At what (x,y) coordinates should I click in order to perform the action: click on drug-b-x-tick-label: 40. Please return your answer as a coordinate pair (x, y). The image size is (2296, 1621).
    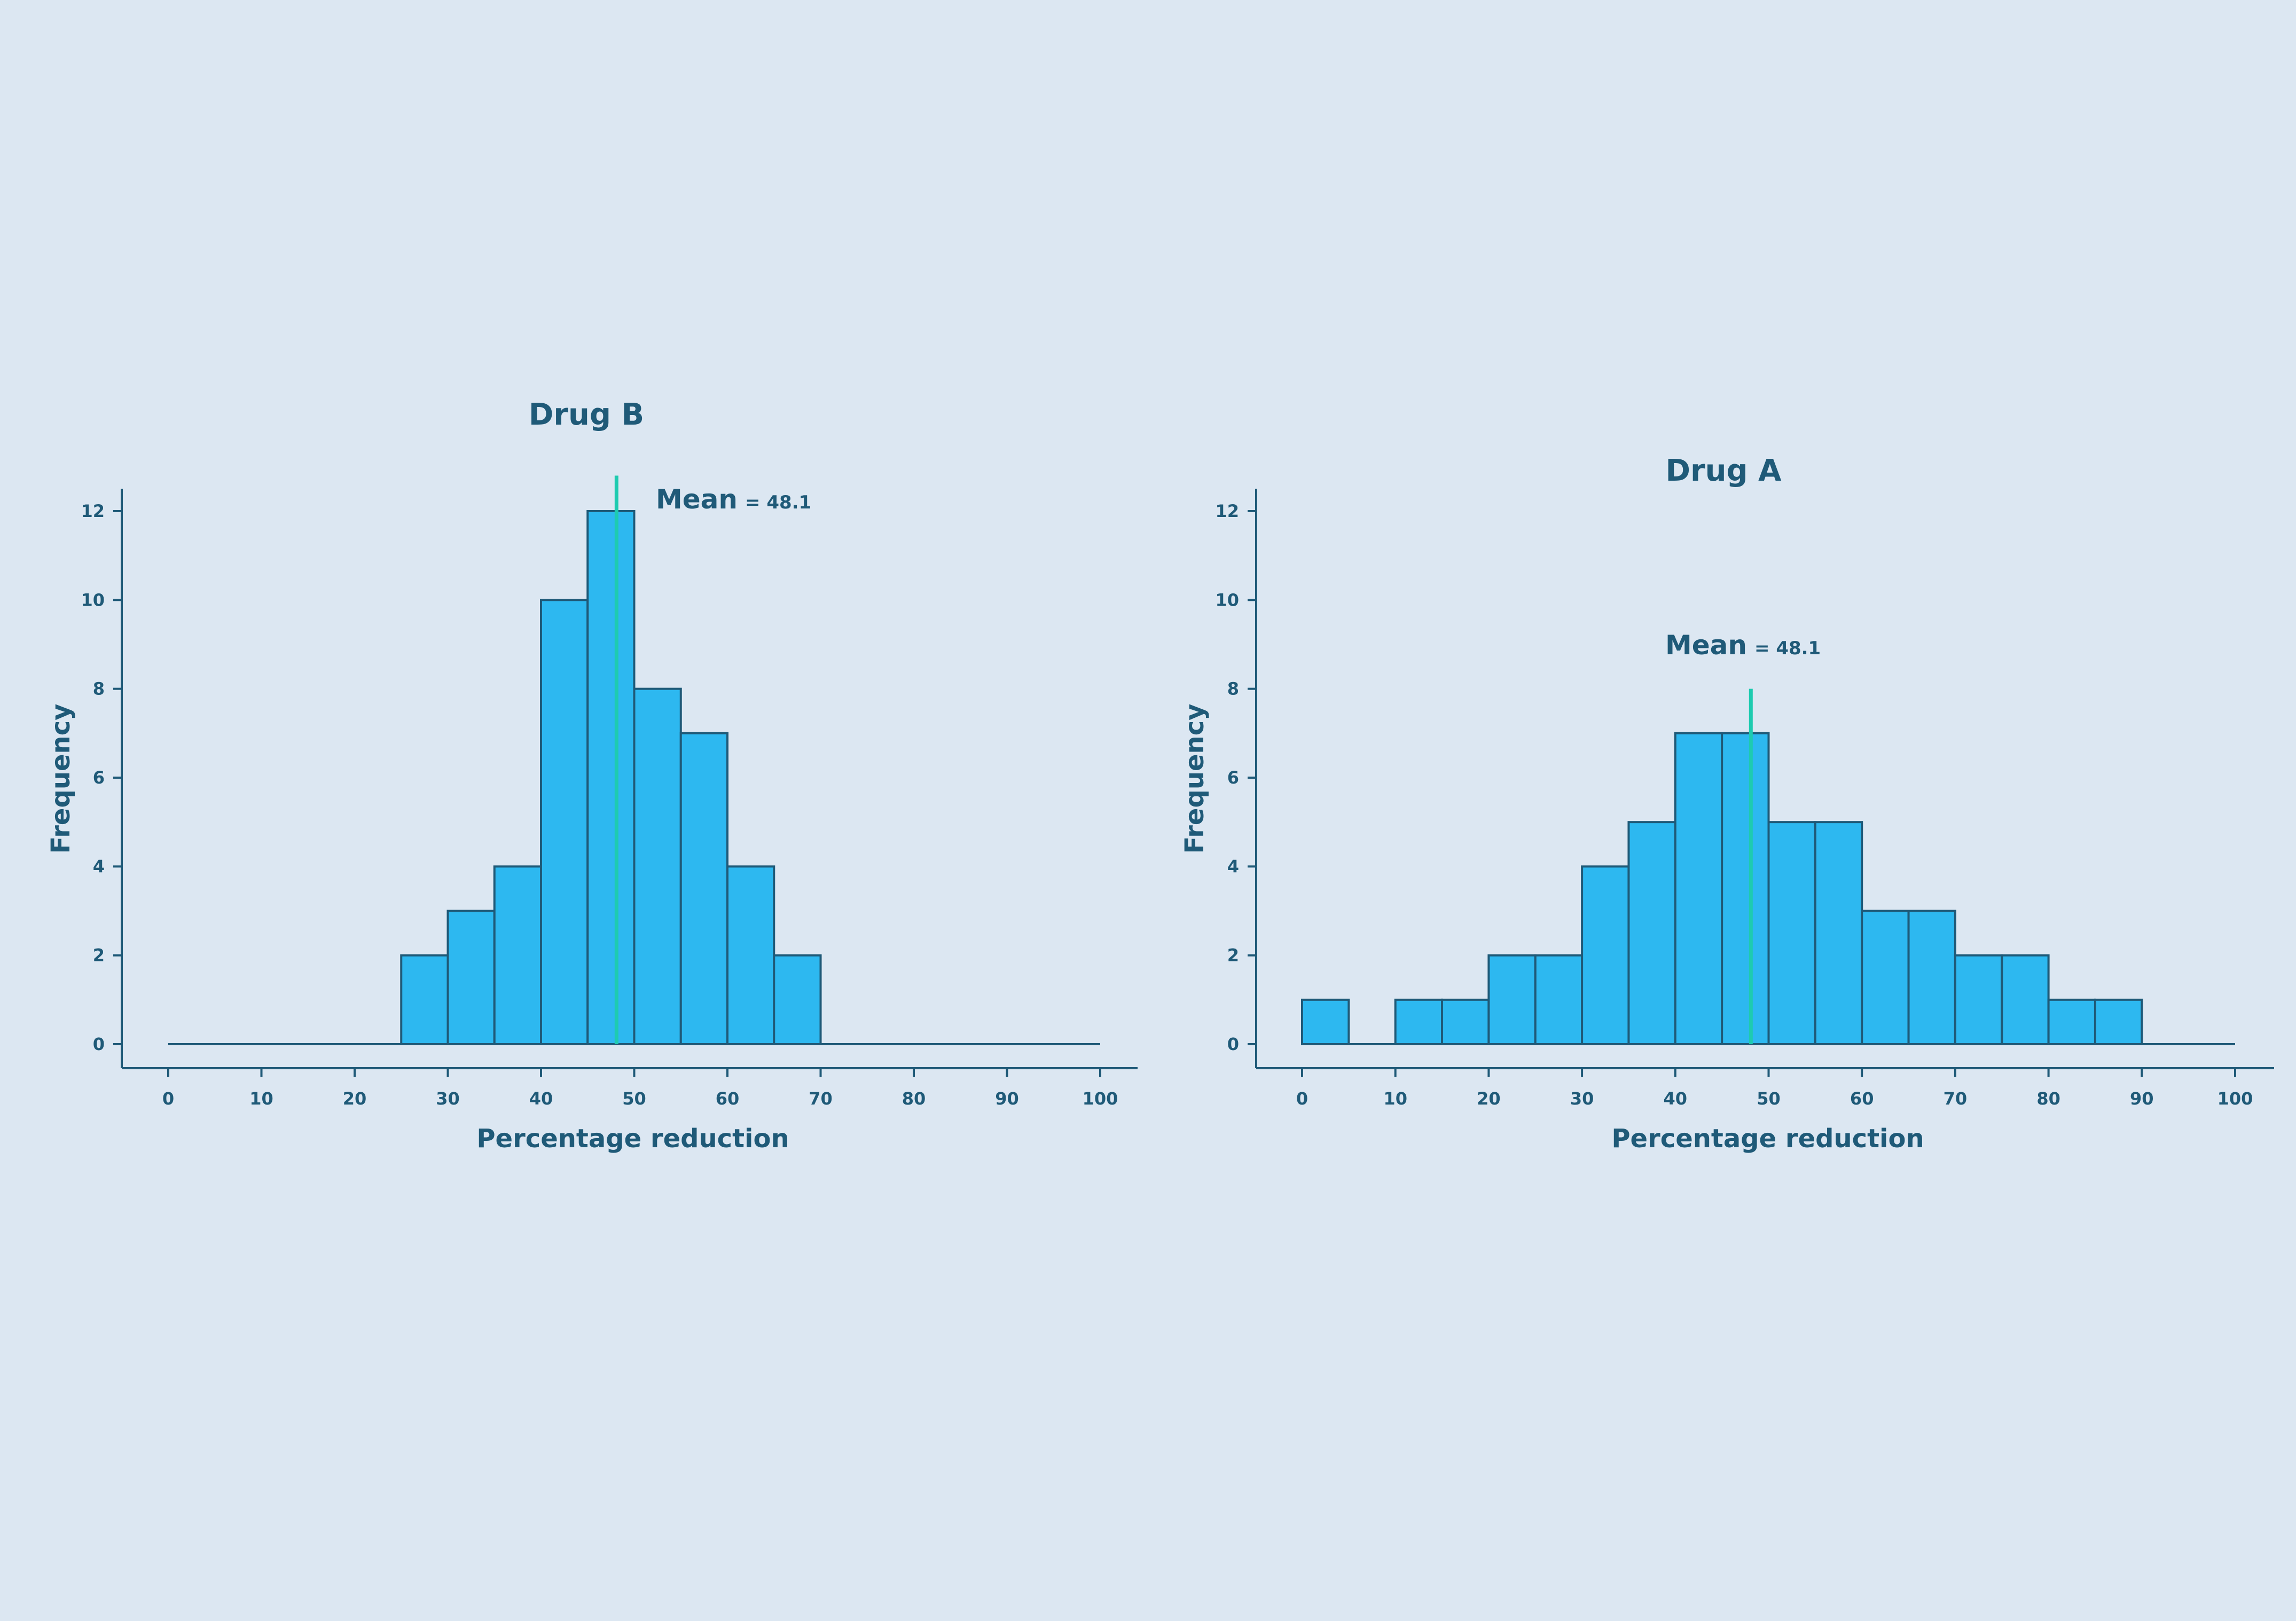
    Looking at the image, I should click on (541, 1099).